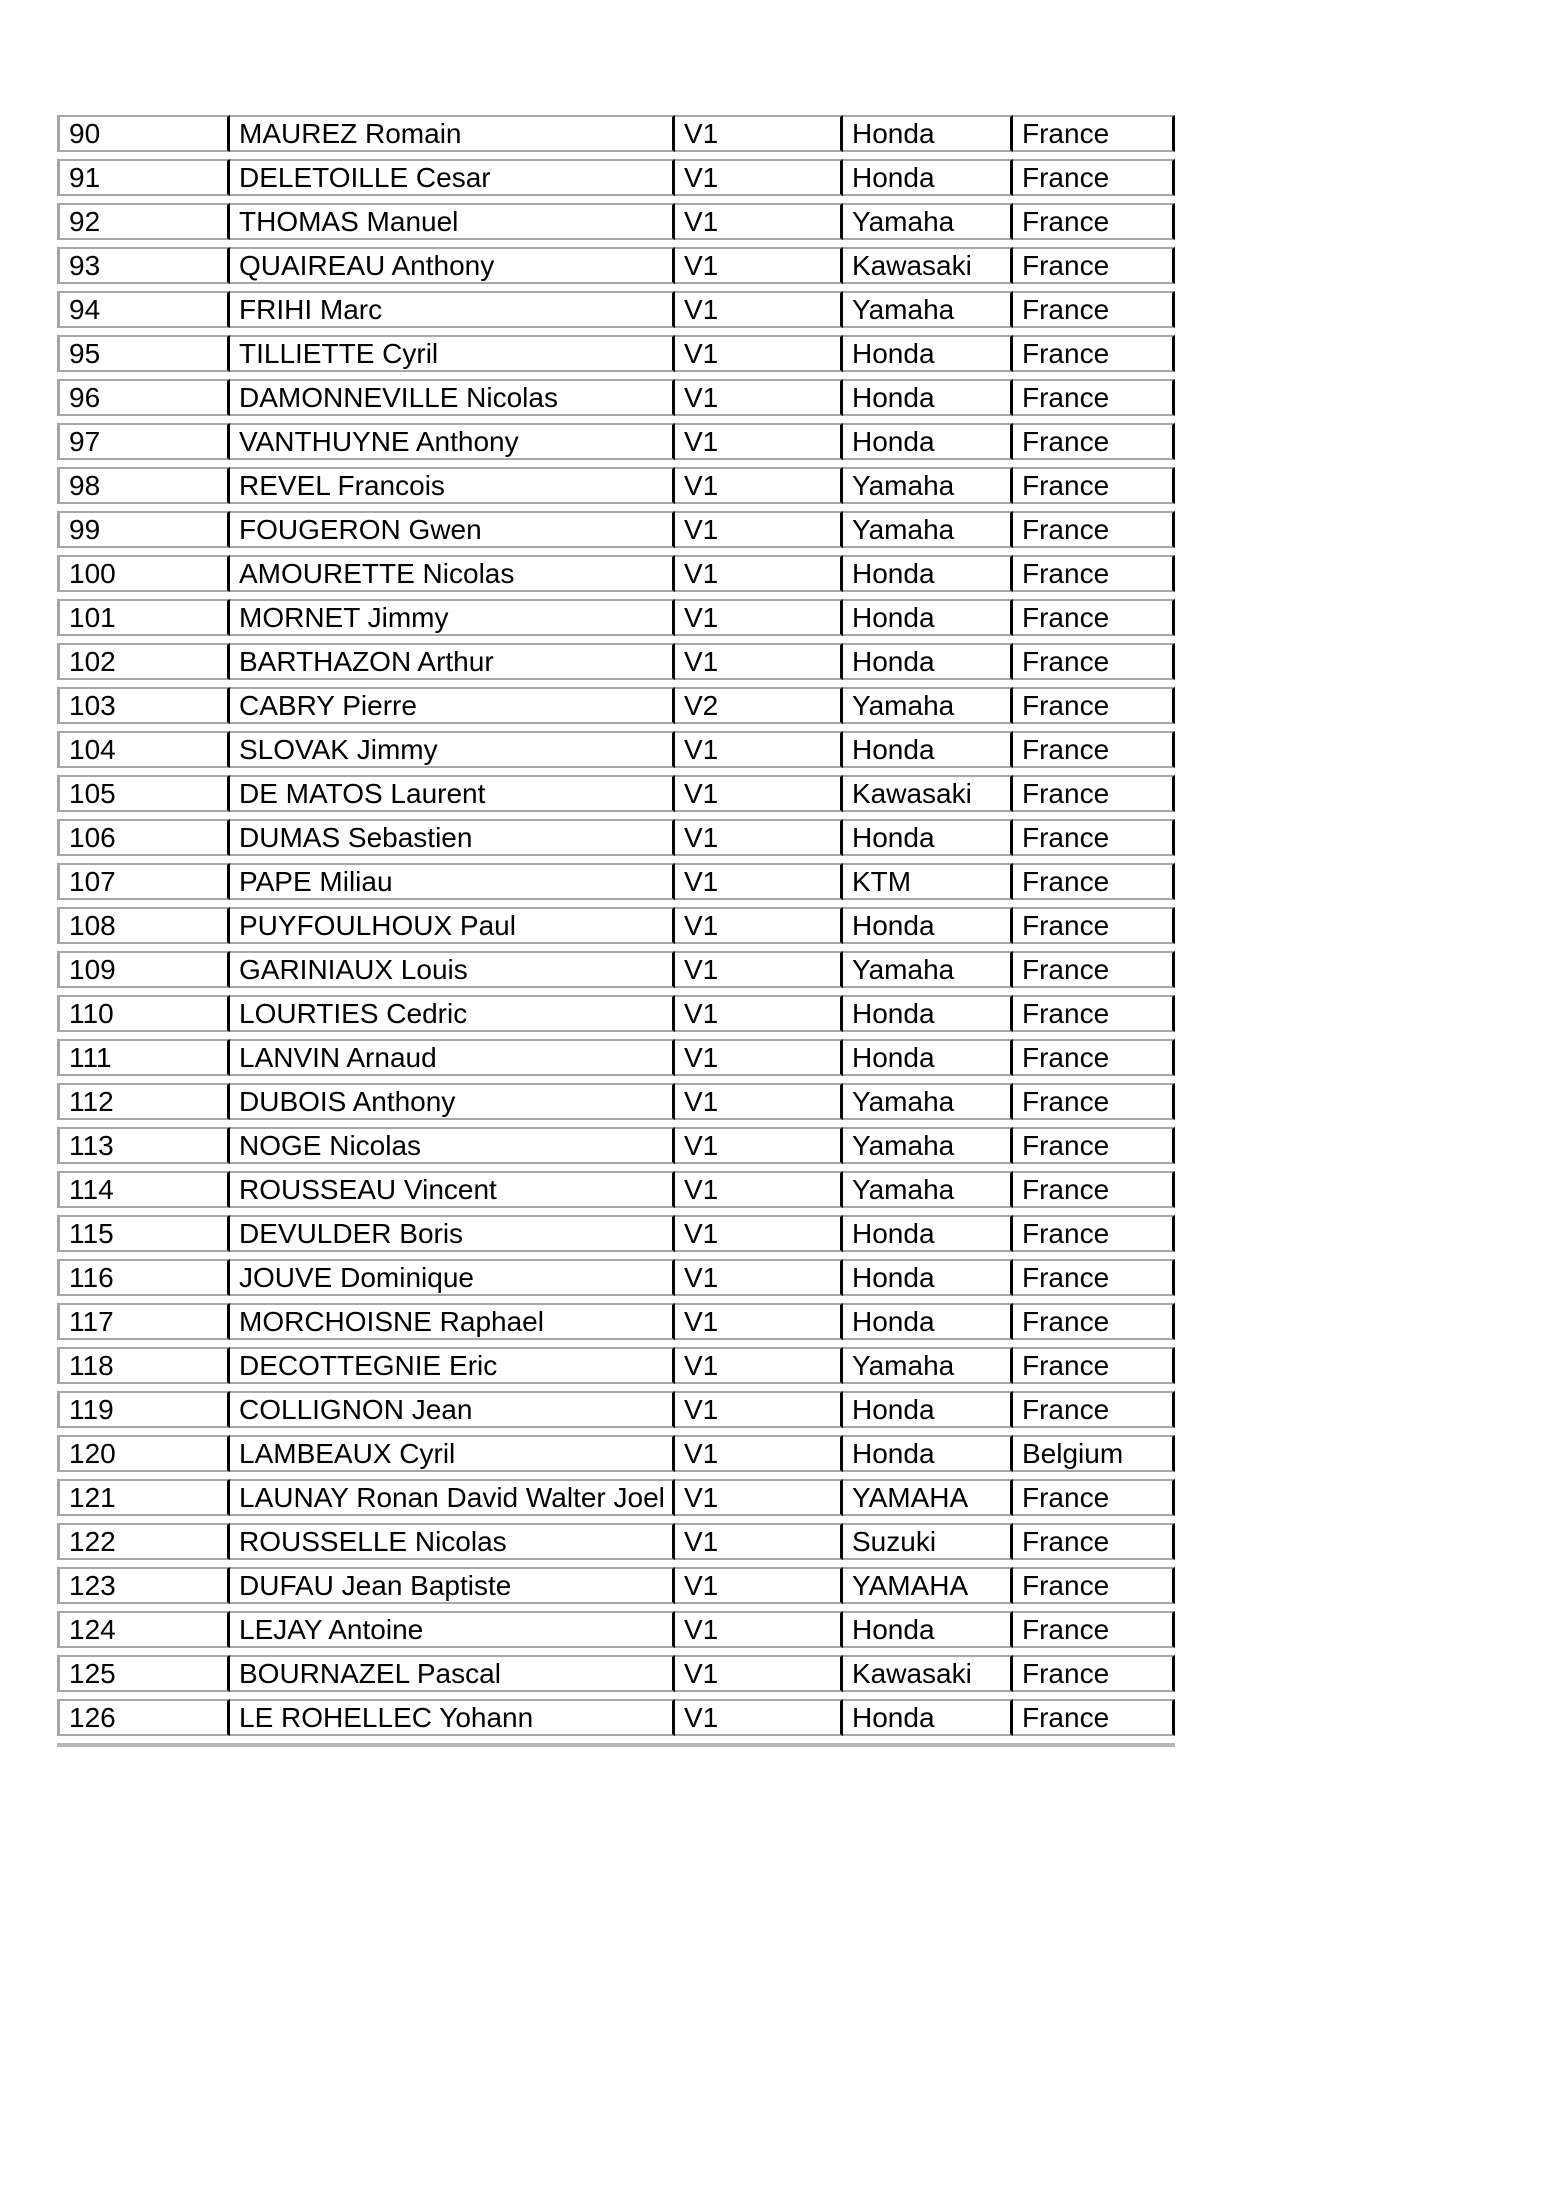 The width and height of the screenshot is (1555, 2200). Describe the element at coordinates (143, 1321) in the screenshot. I see `cell-number: 117` at that location.